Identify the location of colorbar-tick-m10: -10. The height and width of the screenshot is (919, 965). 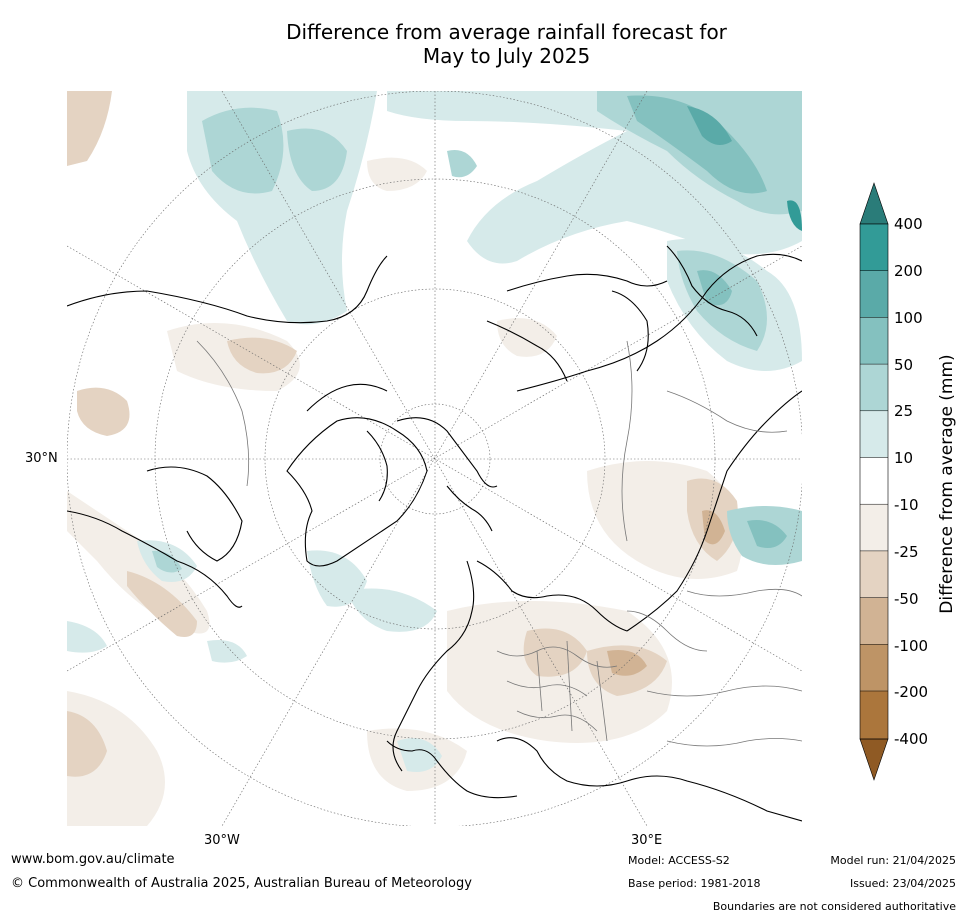
(906, 505).